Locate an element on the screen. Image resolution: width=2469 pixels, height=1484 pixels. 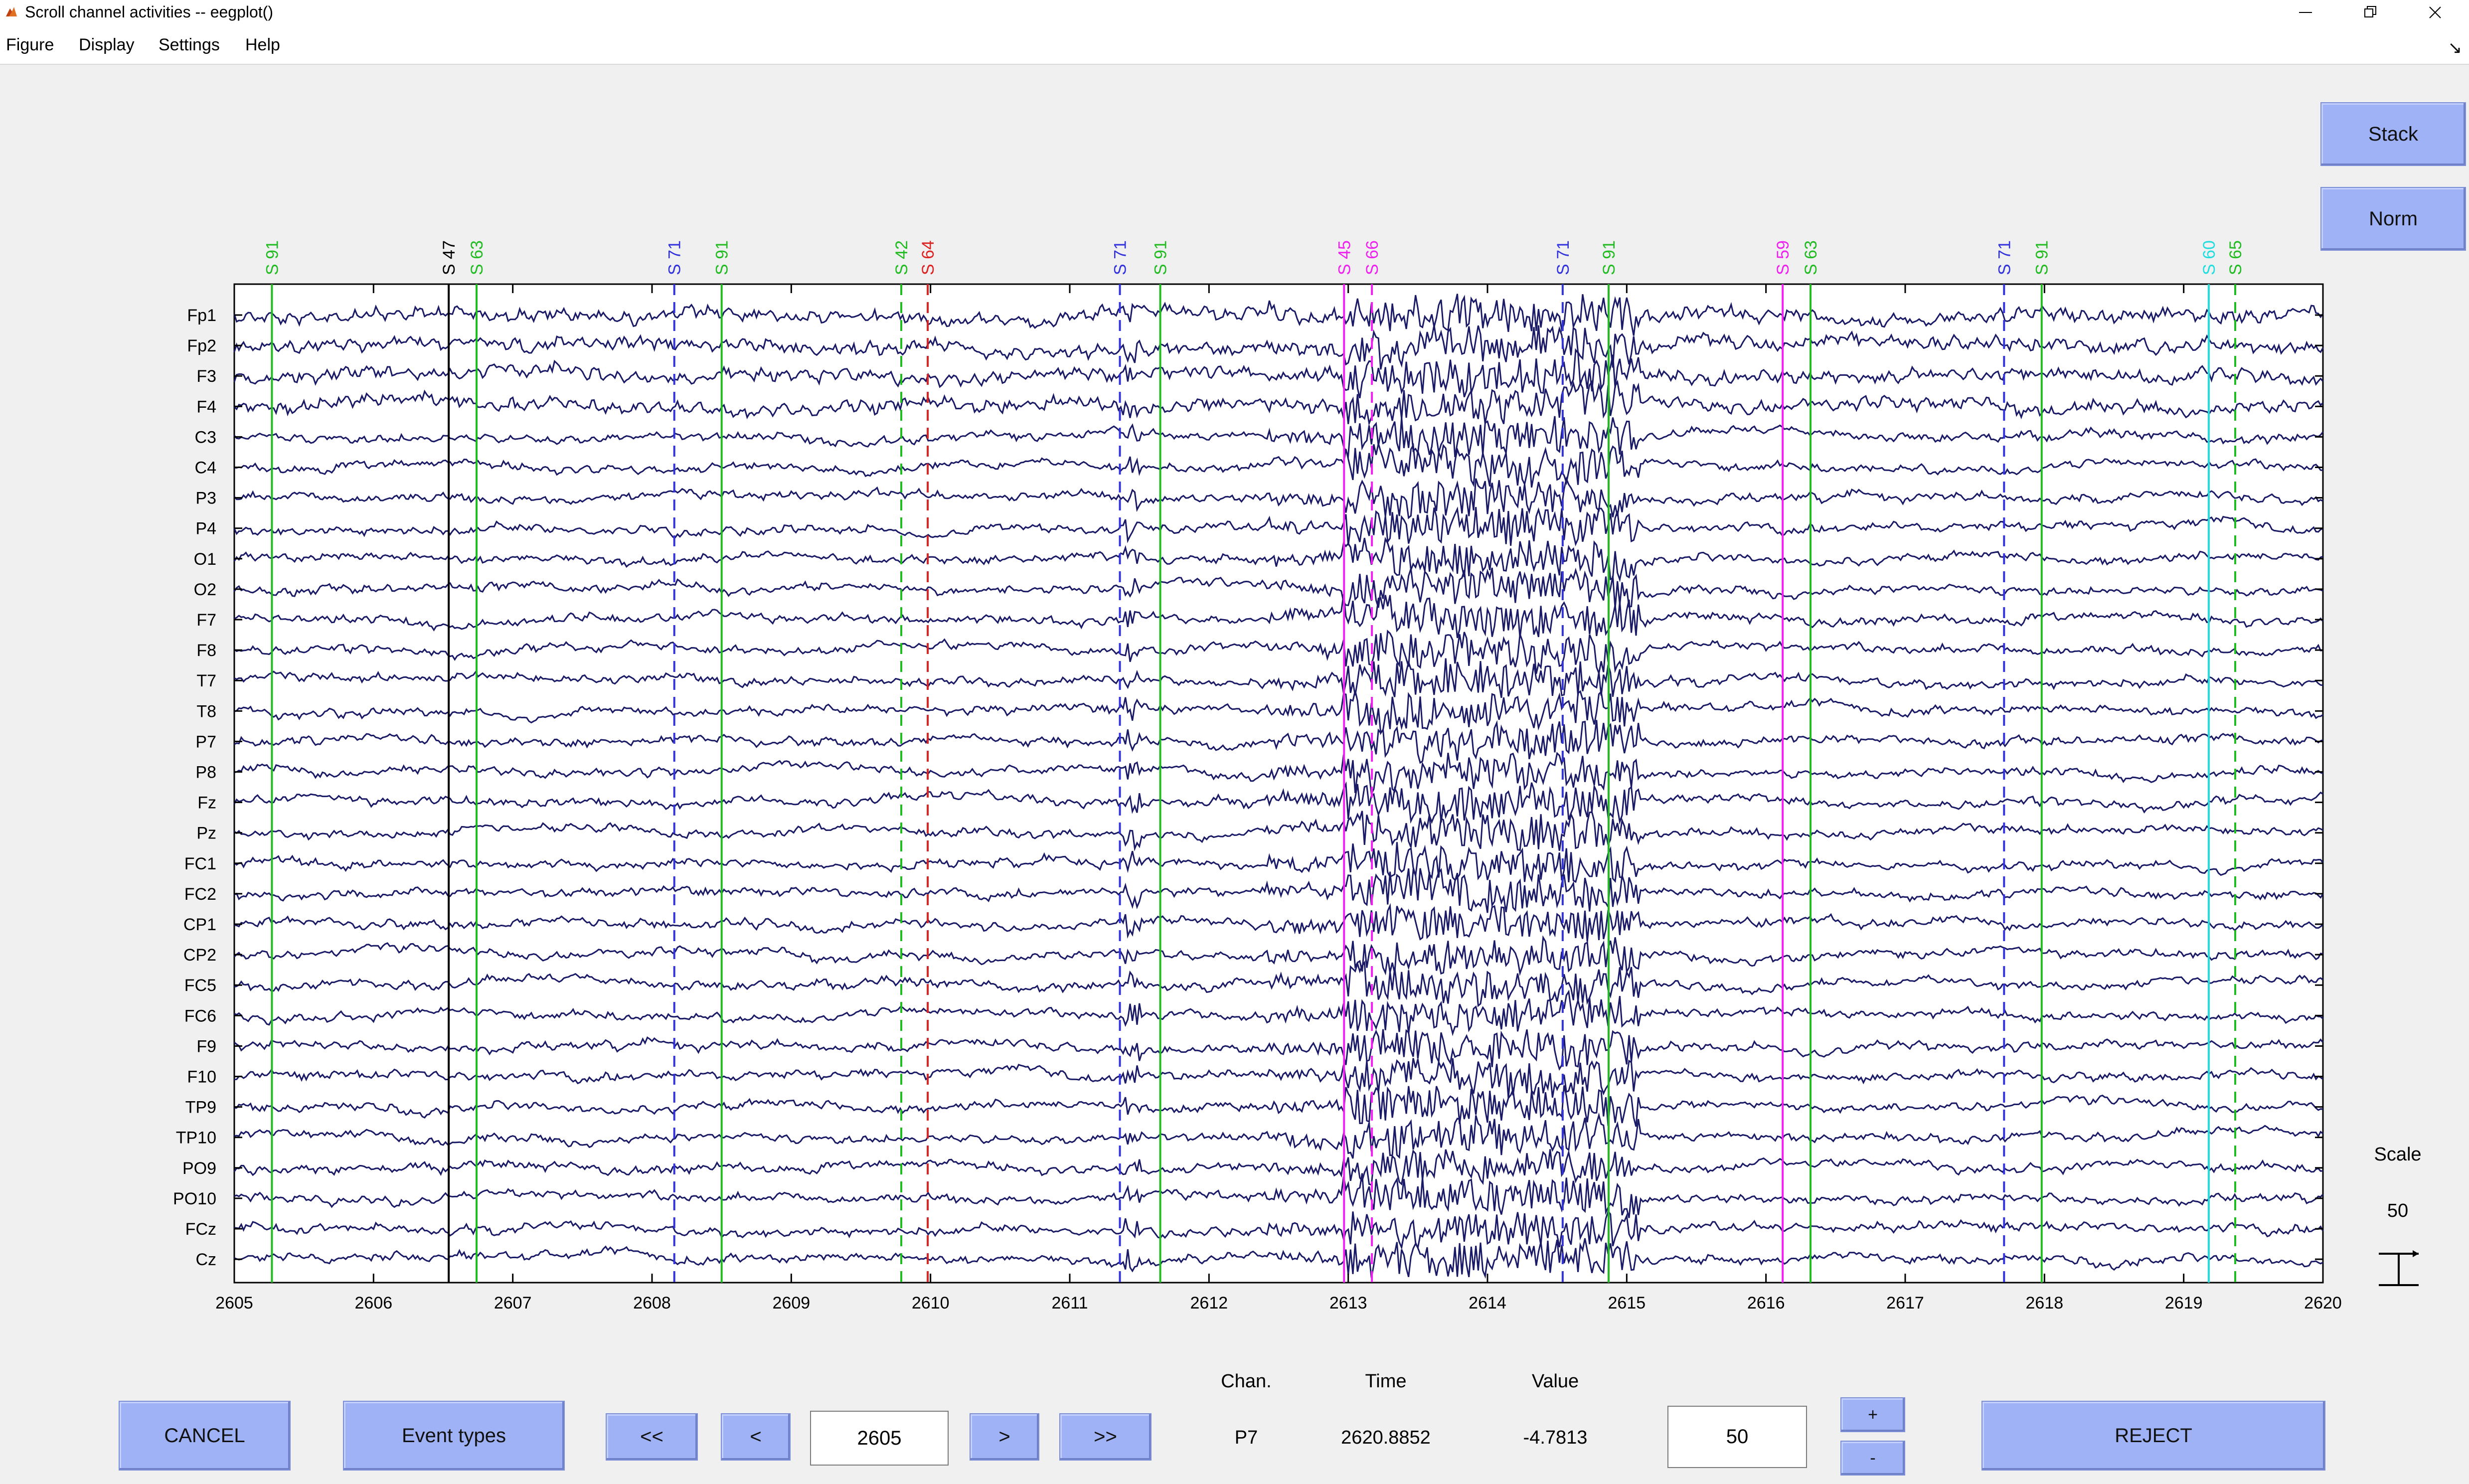
eeg-trace-f8 is located at coordinates (1278, 652).